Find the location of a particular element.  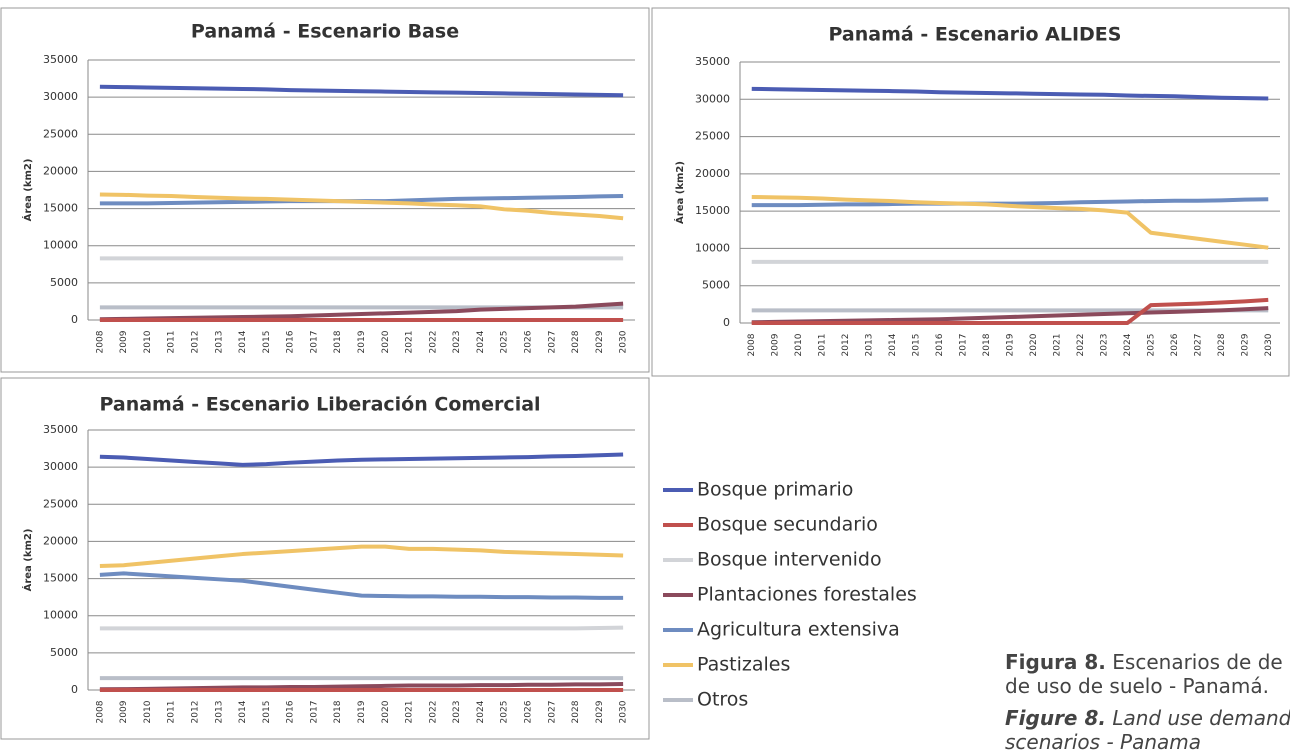

chart-title: Panamá - Escenario Base is located at coordinates (325, 32).